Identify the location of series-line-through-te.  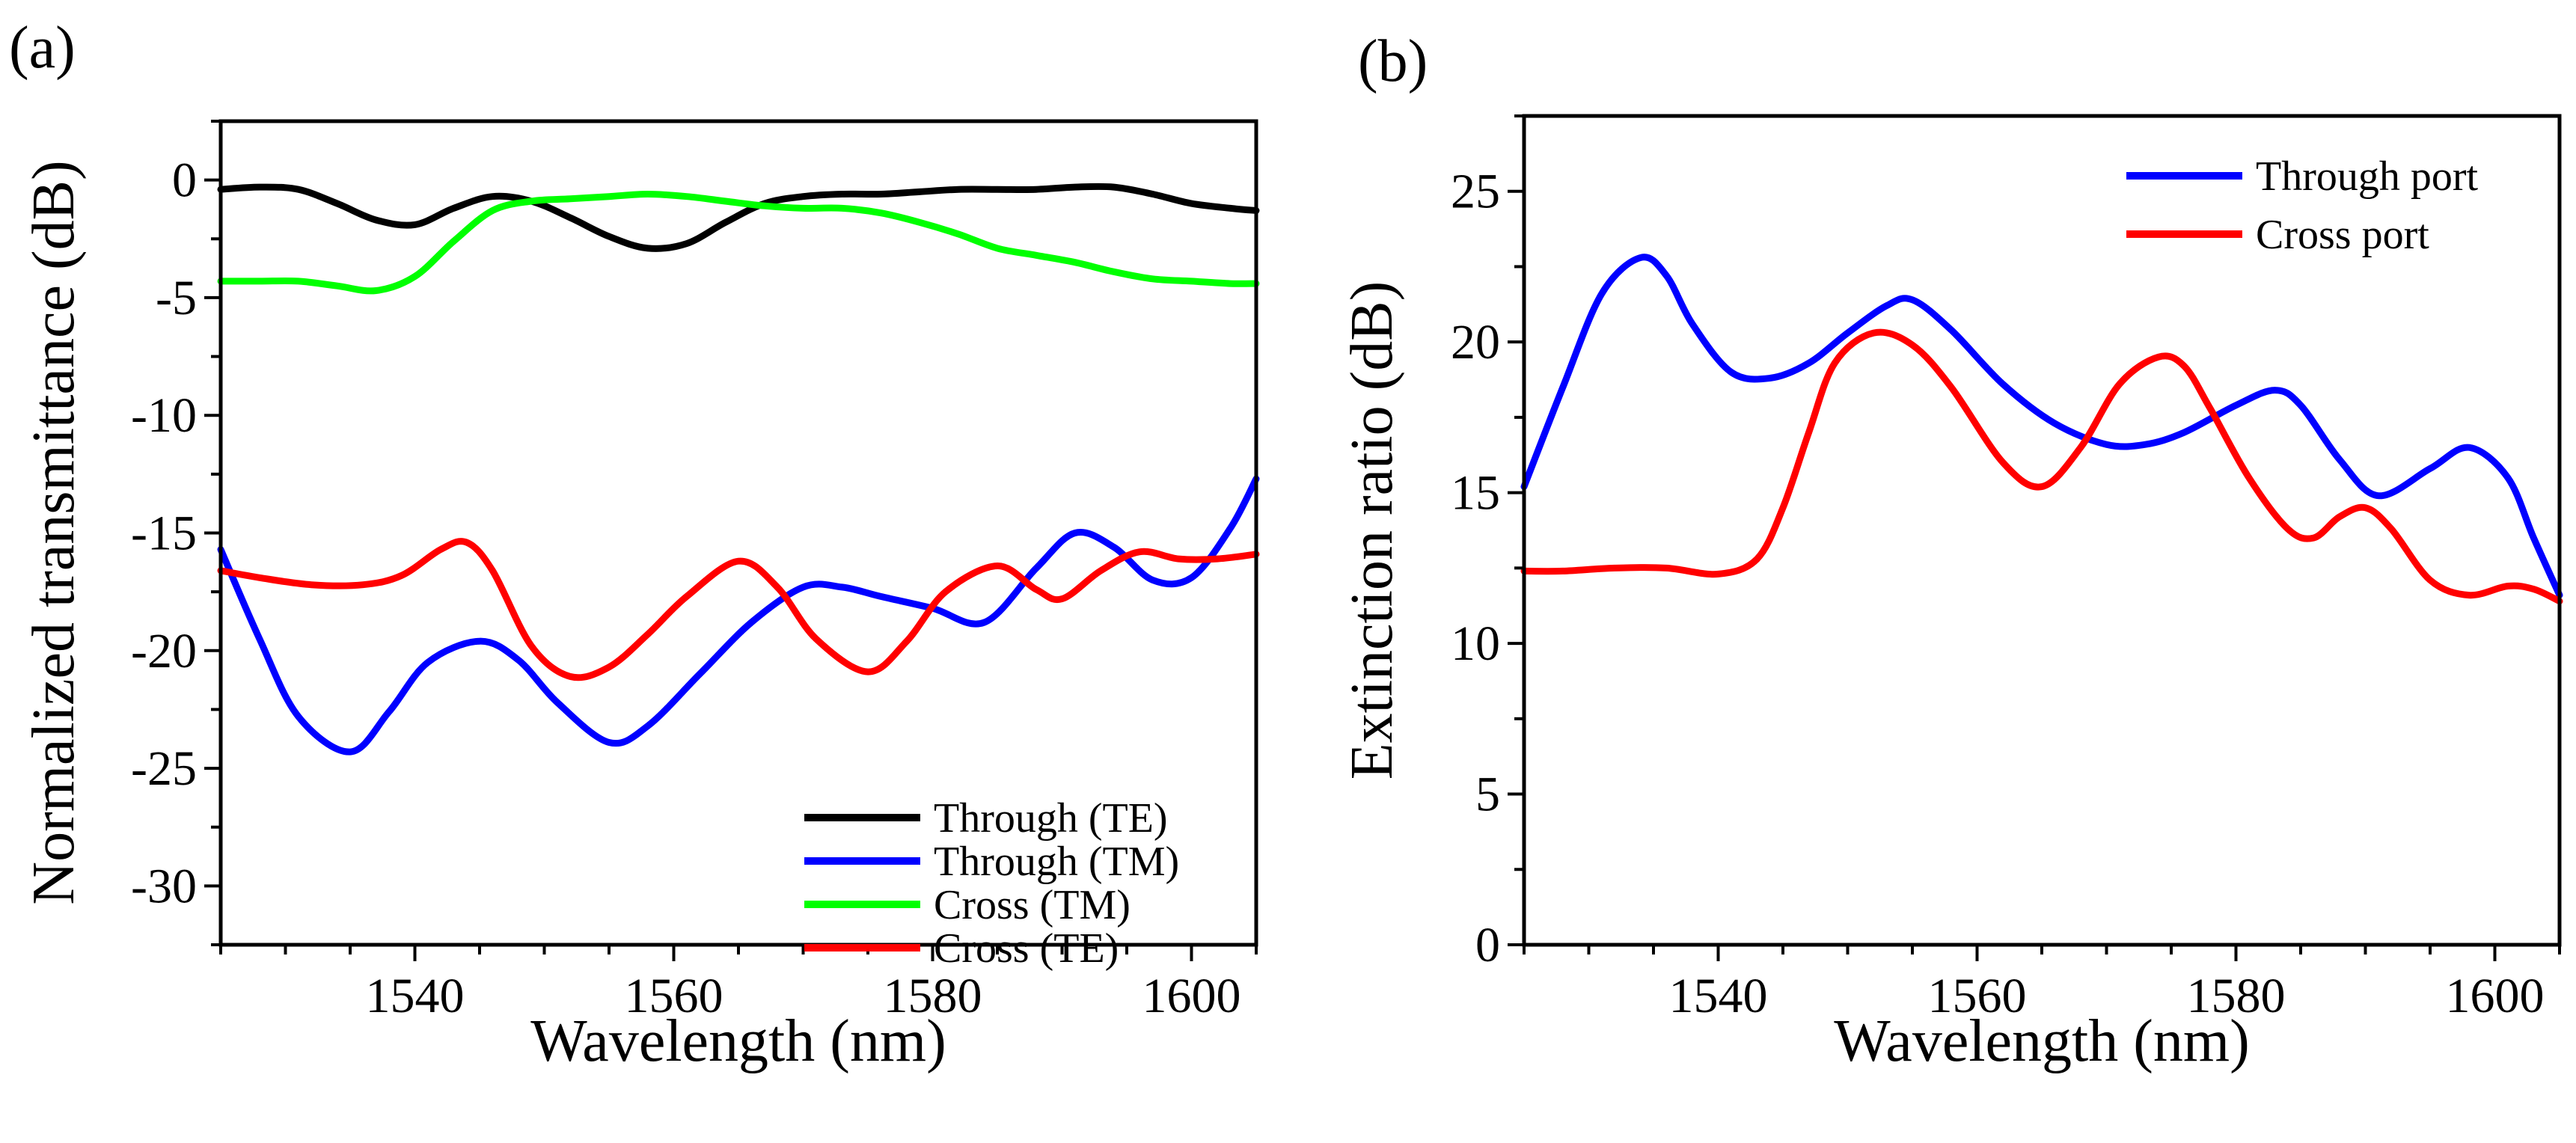
(738, 217).